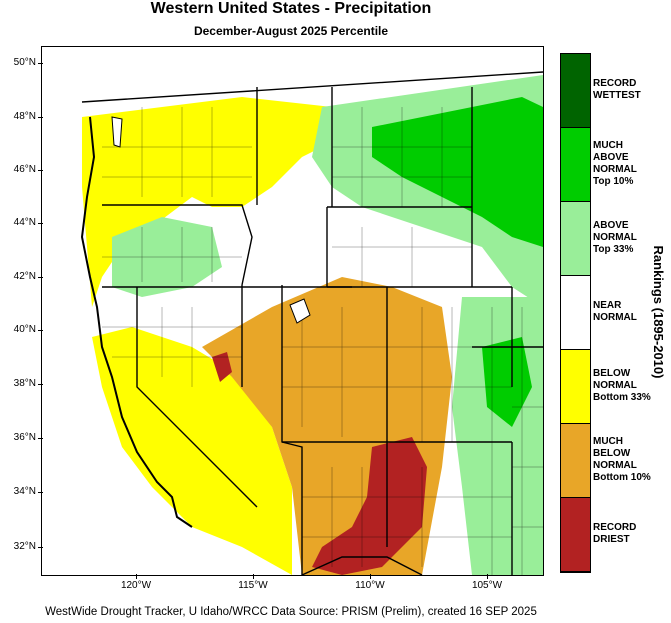 The width and height of the screenshot is (671, 623). I want to click on region-much-above-east, so click(507, 382).